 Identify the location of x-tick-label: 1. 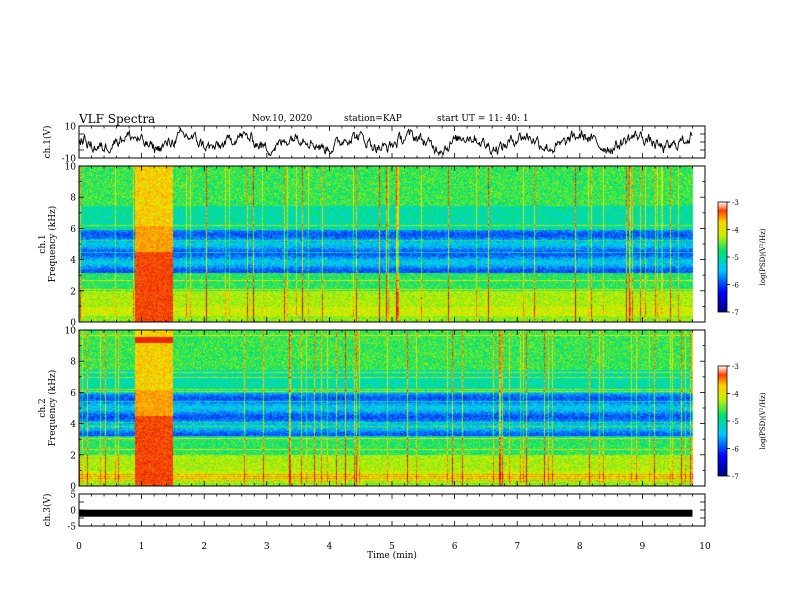
(142, 547).